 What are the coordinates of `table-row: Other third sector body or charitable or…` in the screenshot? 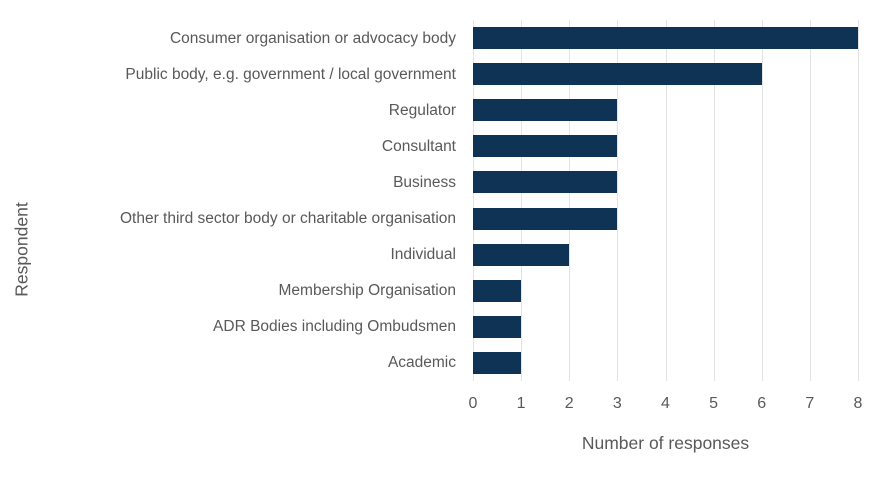 It's located at (429, 218).